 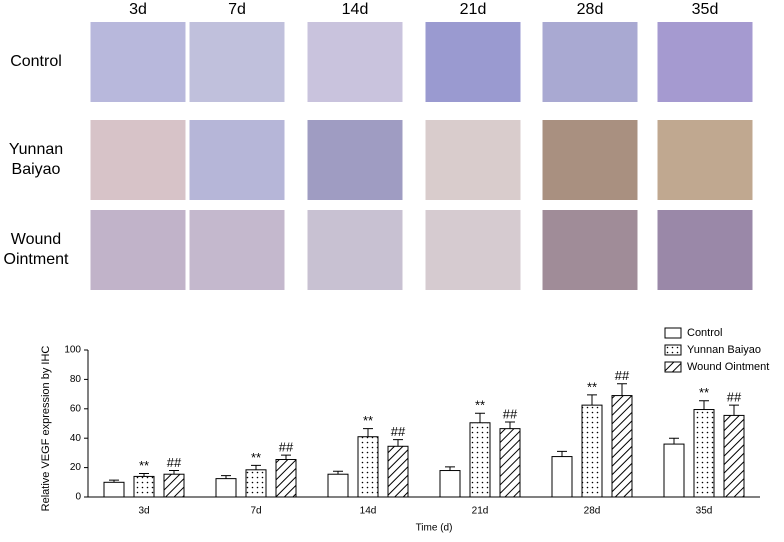 I want to click on row-label: Control, so click(x=36, y=61).